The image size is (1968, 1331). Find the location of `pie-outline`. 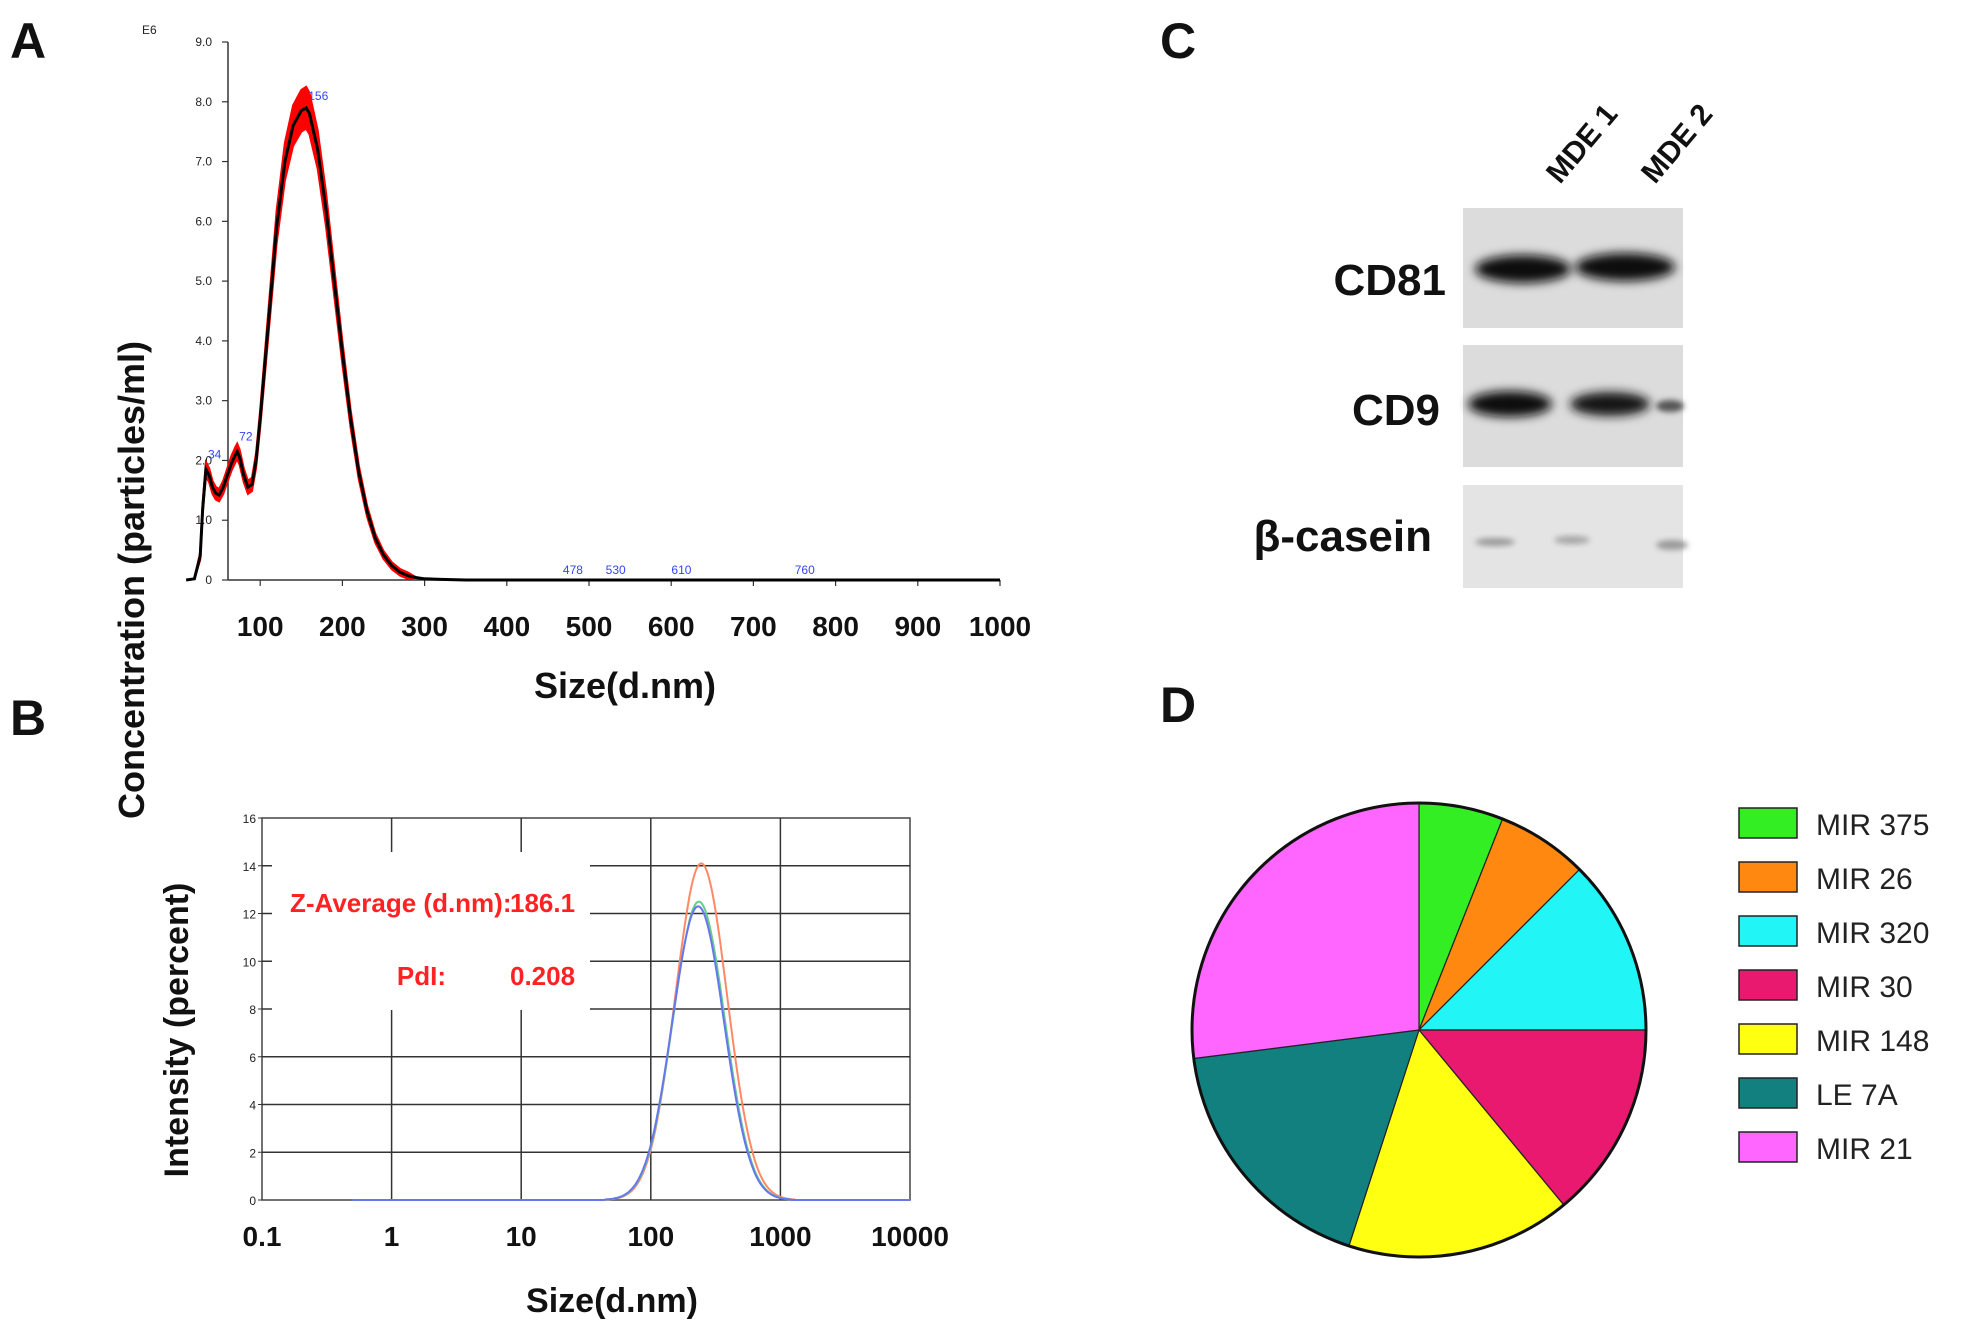

pie-outline is located at coordinates (1419, 1030).